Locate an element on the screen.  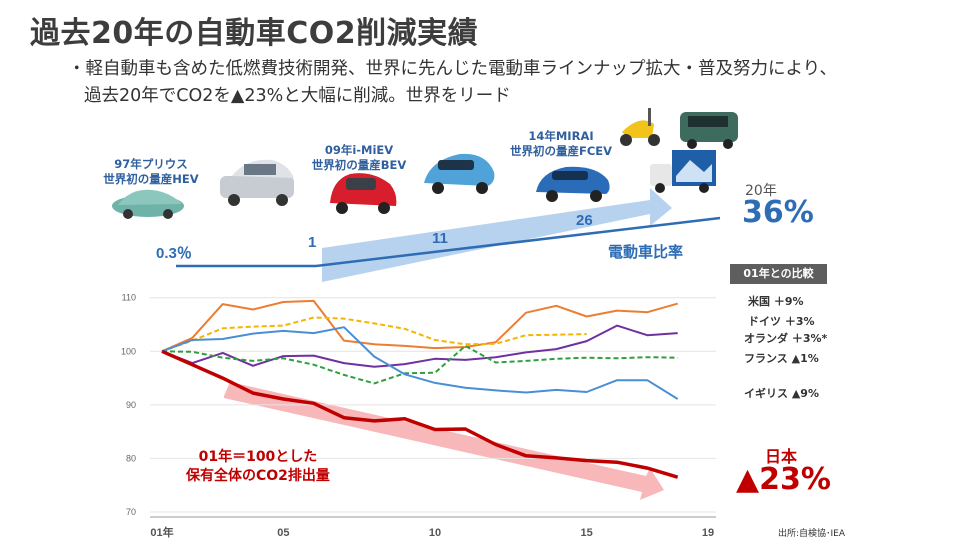
x-tick-label: 10 is located at coordinates (435, 533).